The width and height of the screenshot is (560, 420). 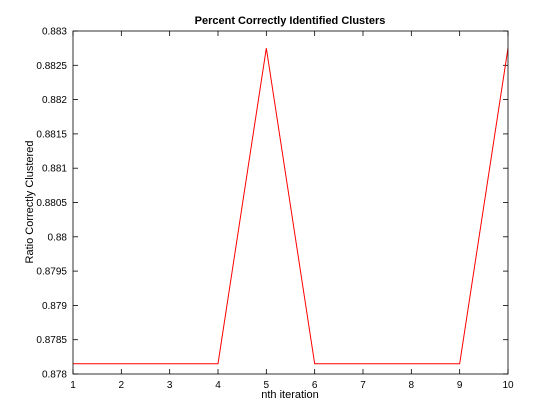 I want to click on x-tick-label: 7, so click(x=363, y=385).